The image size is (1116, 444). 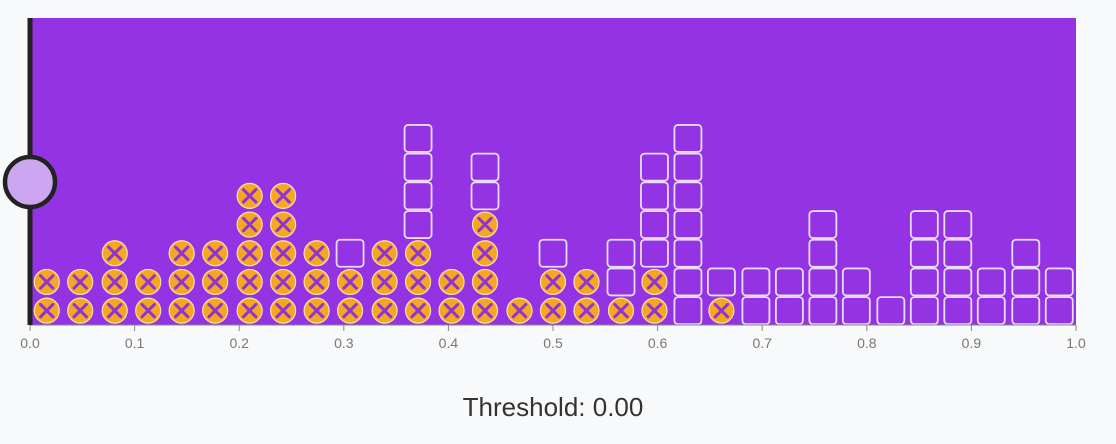 What do you see at coordinates (867, 343) in the screenshot?
I see `x-tick-label: 0.8` at bounding box center [867, 343].